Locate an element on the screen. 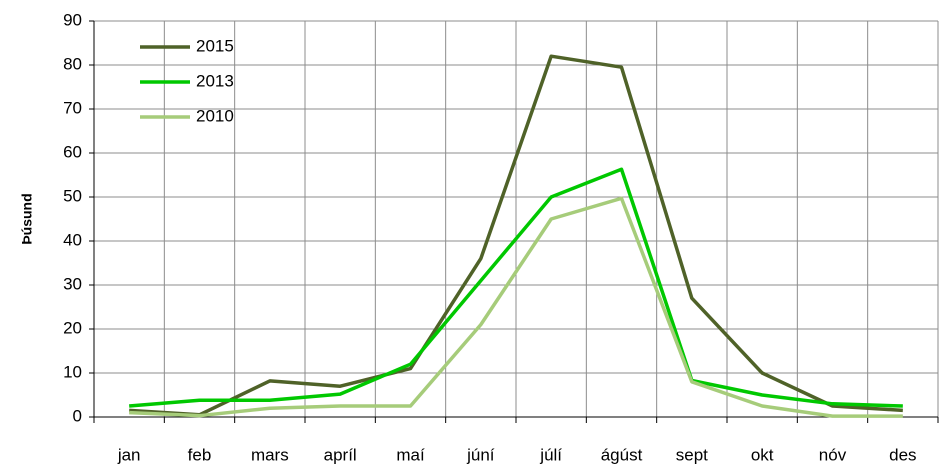 The width and height of the screenshot is (940, 468). legend-label: 2015 is located at coordinates (215, 45).